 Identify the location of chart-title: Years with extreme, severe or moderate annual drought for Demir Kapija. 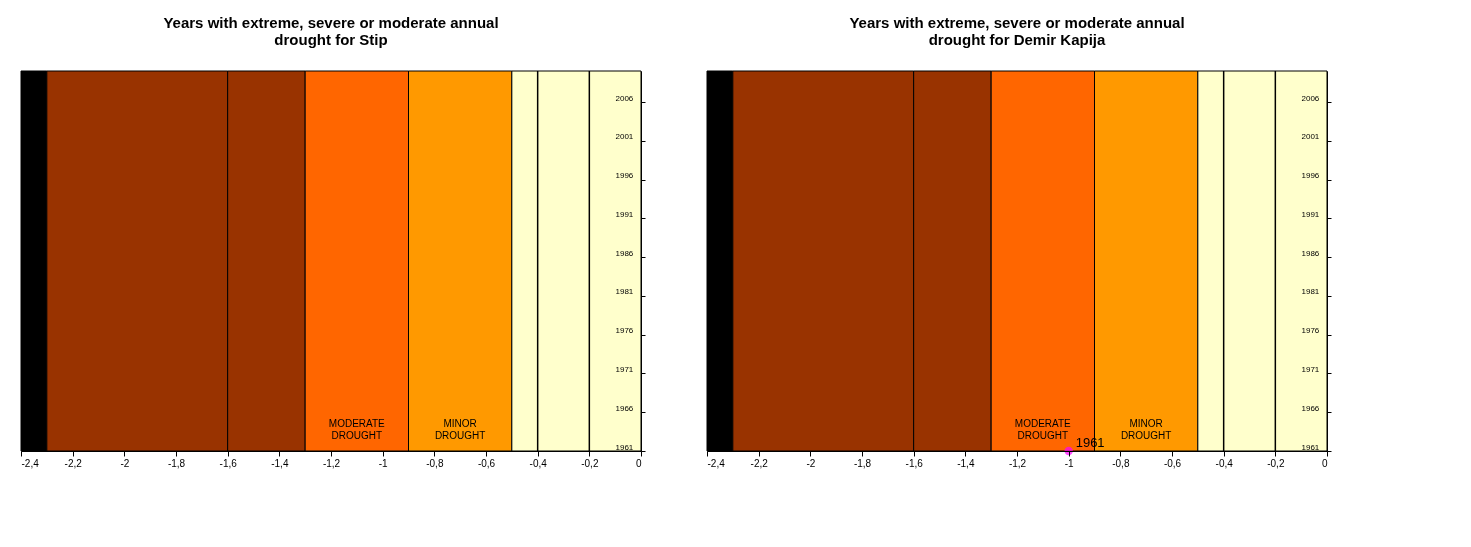
(1017, 31).